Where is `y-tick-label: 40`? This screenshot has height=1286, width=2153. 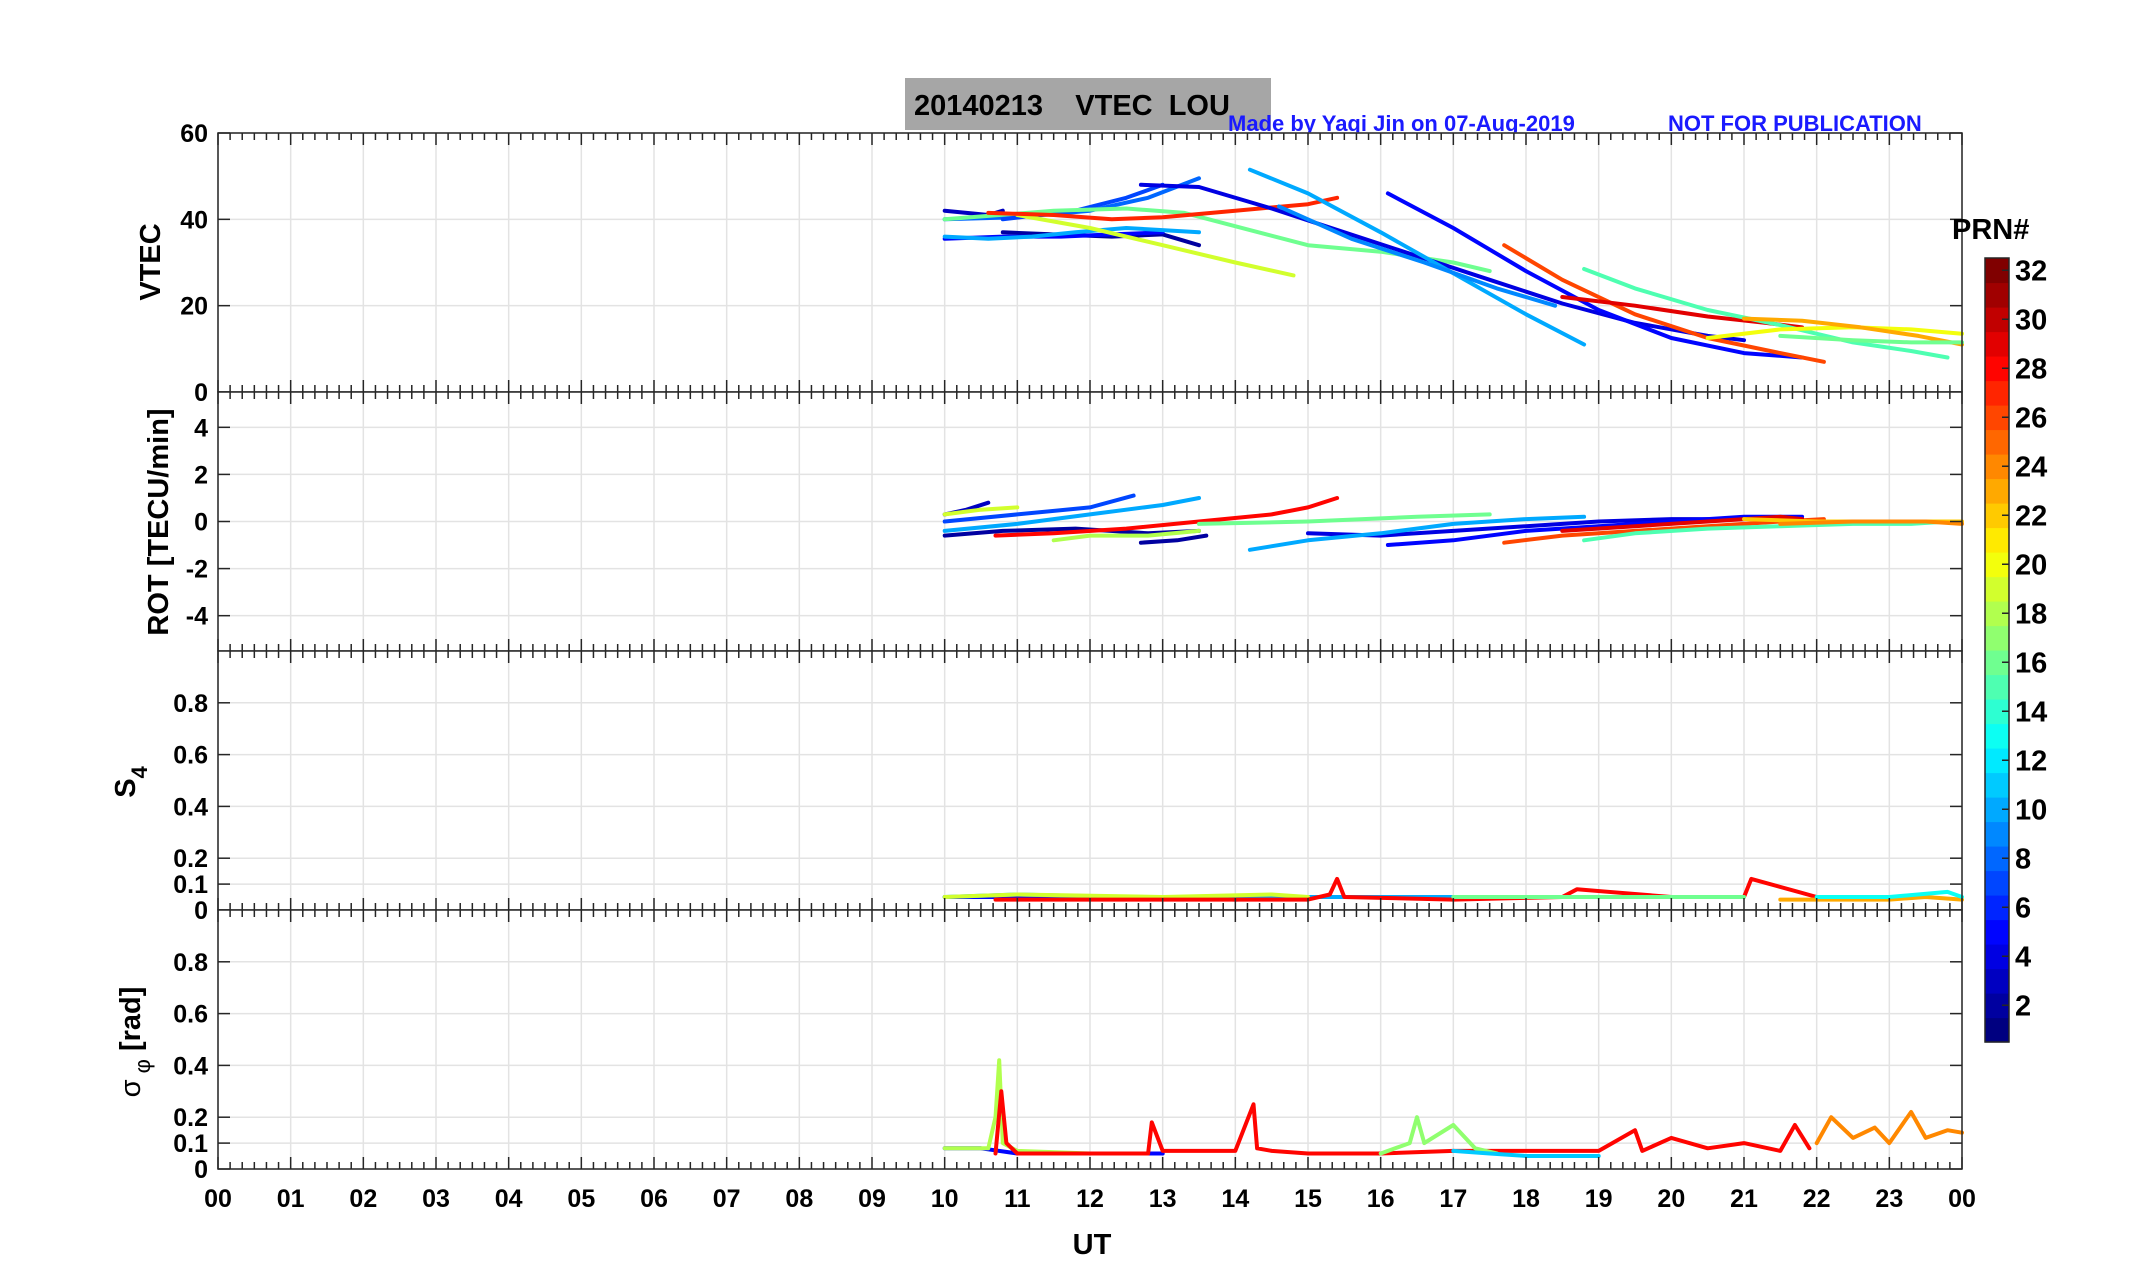
y-tick-label: 40 is located at coordinates (194, 220).